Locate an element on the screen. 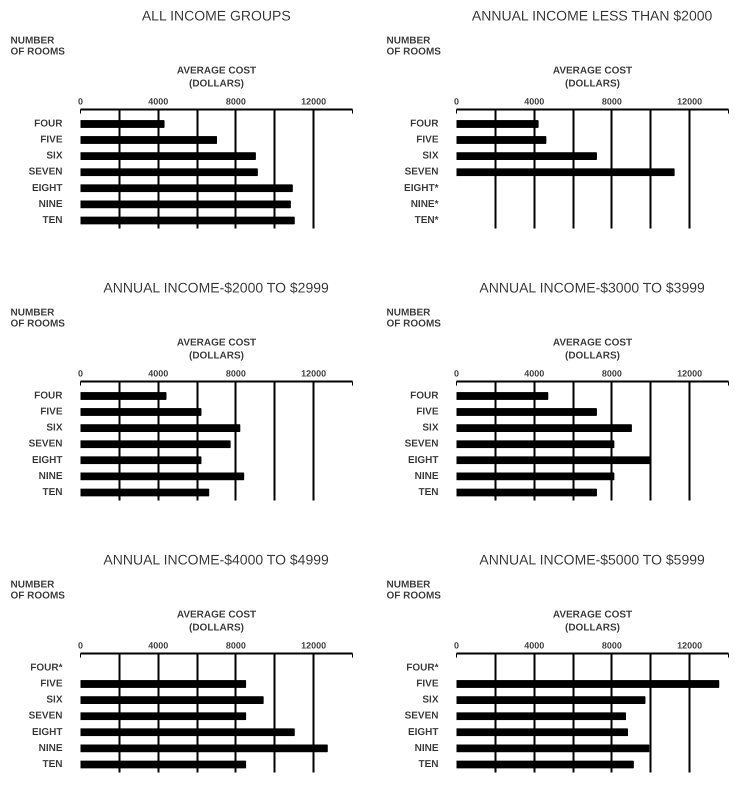 Image resolution: width=752 pixels, height=812 pixels. y-tick-label: NINE* is located at coordinates (424, 204).